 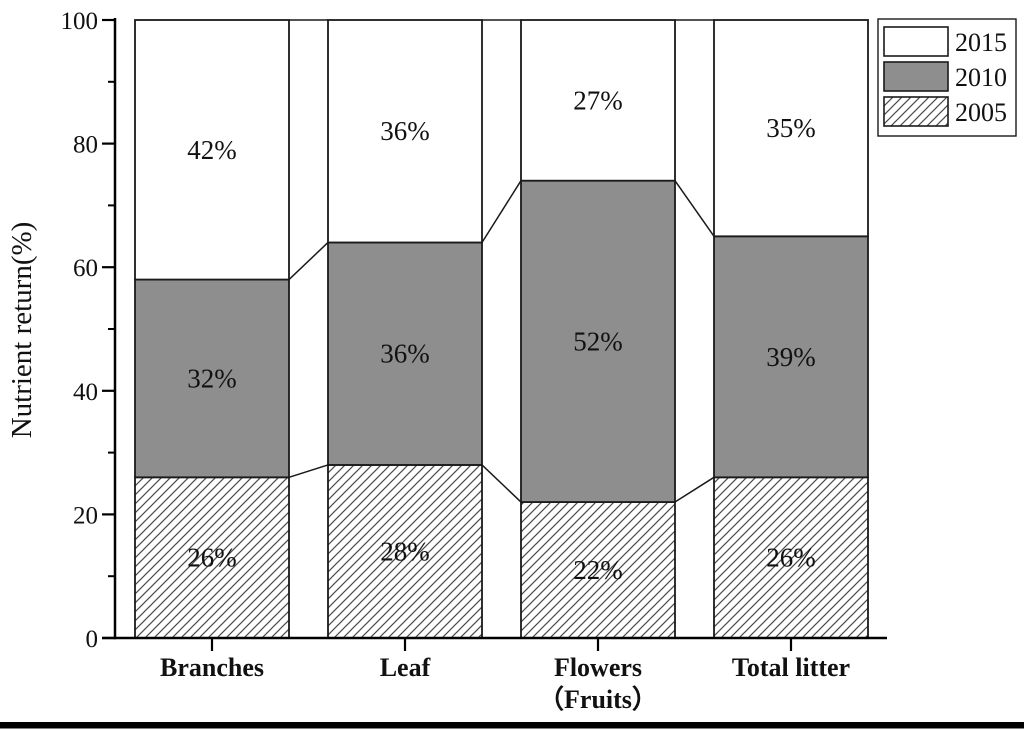 I want to click on y-tick-label-0: 0, so click(x=92, y=639).